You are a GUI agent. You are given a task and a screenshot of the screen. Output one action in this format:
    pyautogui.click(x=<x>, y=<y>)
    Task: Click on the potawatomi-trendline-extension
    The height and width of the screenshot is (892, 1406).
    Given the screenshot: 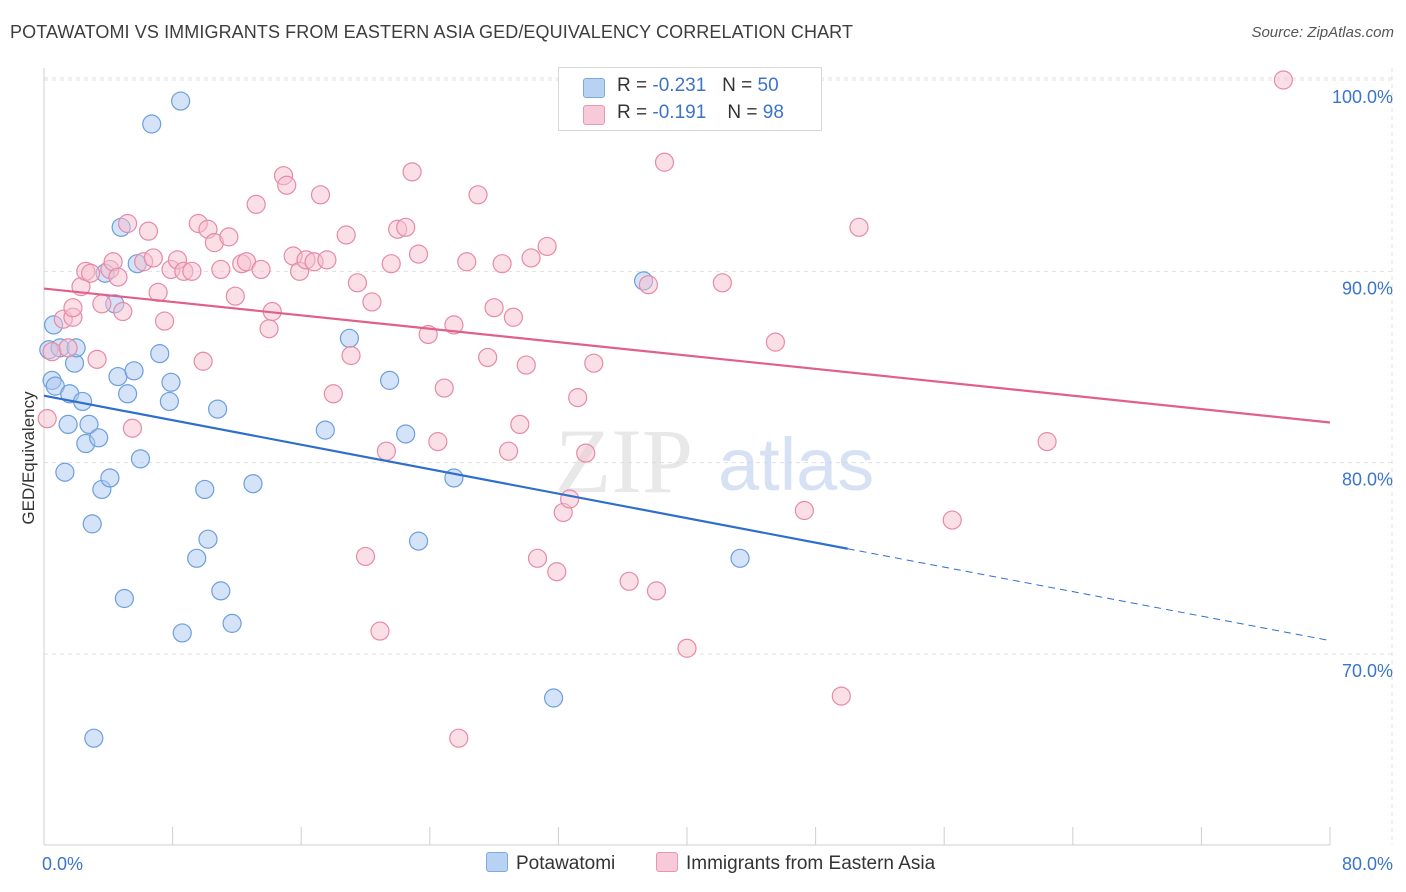 What is the action you would take?
    pyautogui.click(x=1089, y=595)
    